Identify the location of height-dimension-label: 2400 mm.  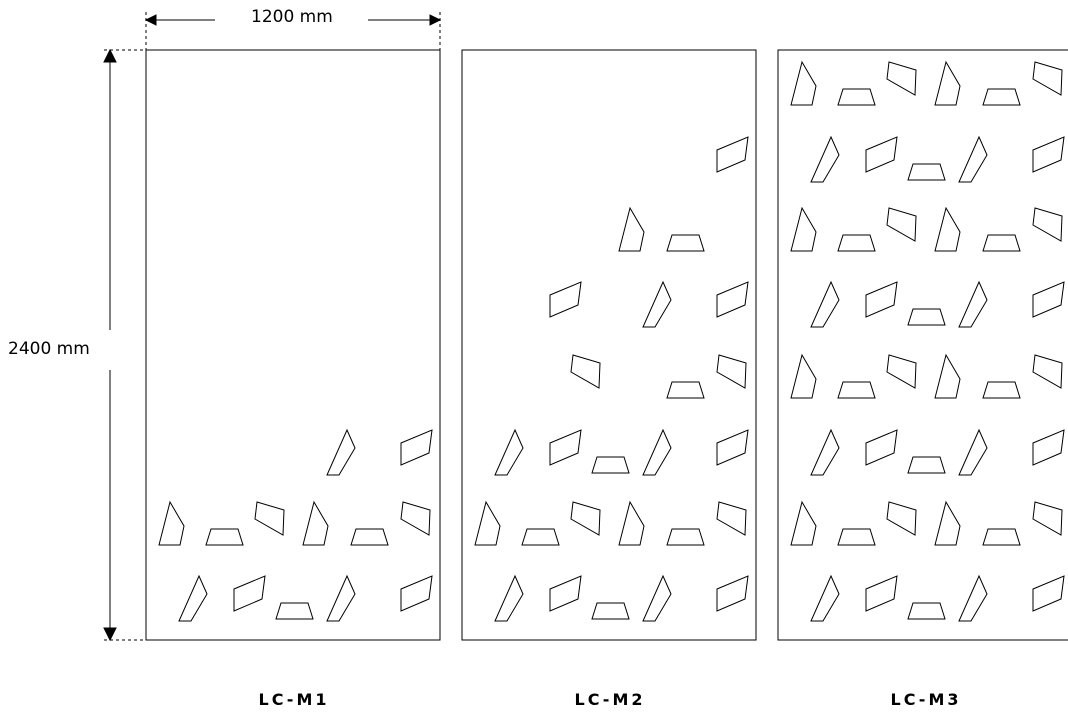
(49, 349).